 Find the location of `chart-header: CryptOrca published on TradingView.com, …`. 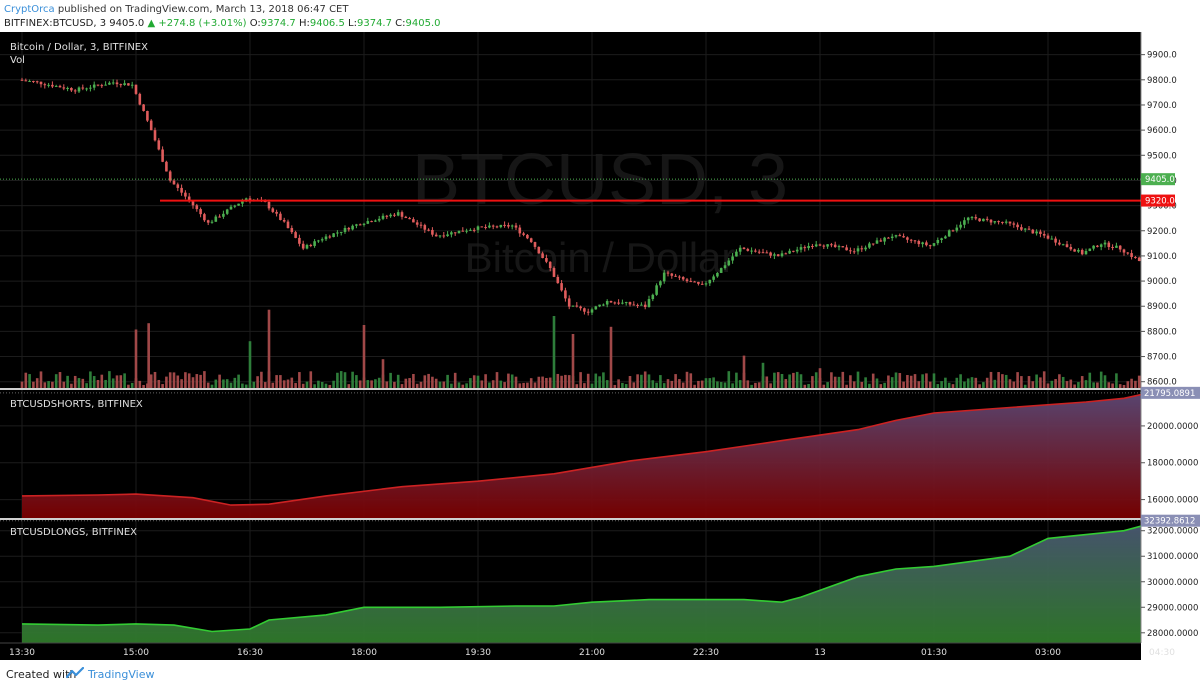

chart-header: CryptOrca published on TradingView.com, … is located at coordinates (600, 16).